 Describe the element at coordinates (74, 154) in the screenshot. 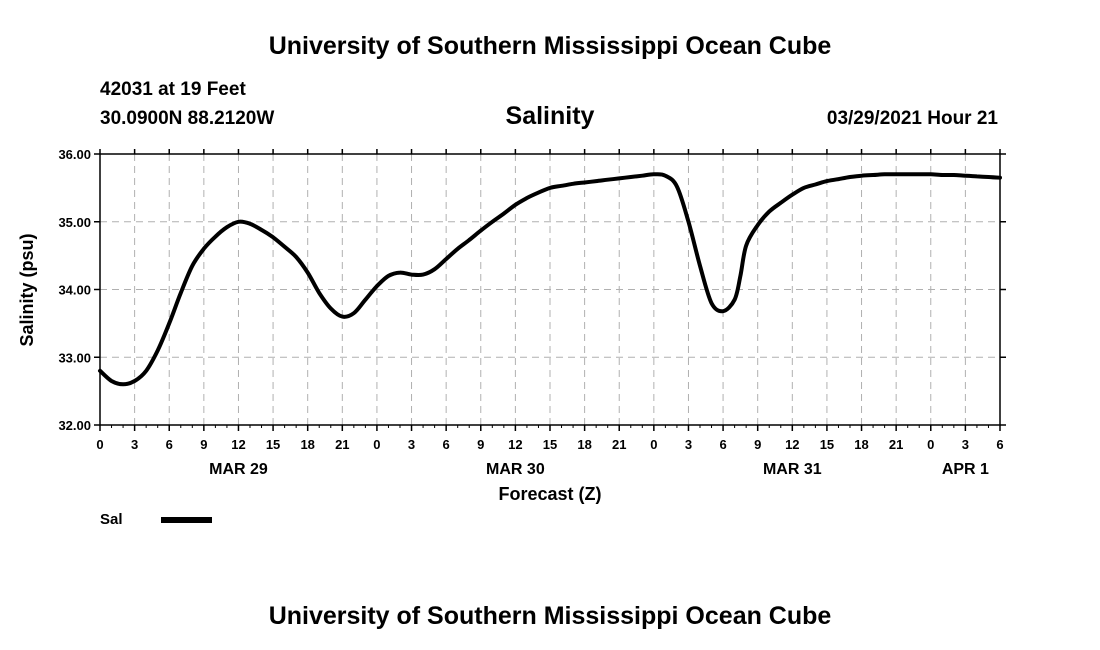

I see `y-tick-label: 36.00` at that location.